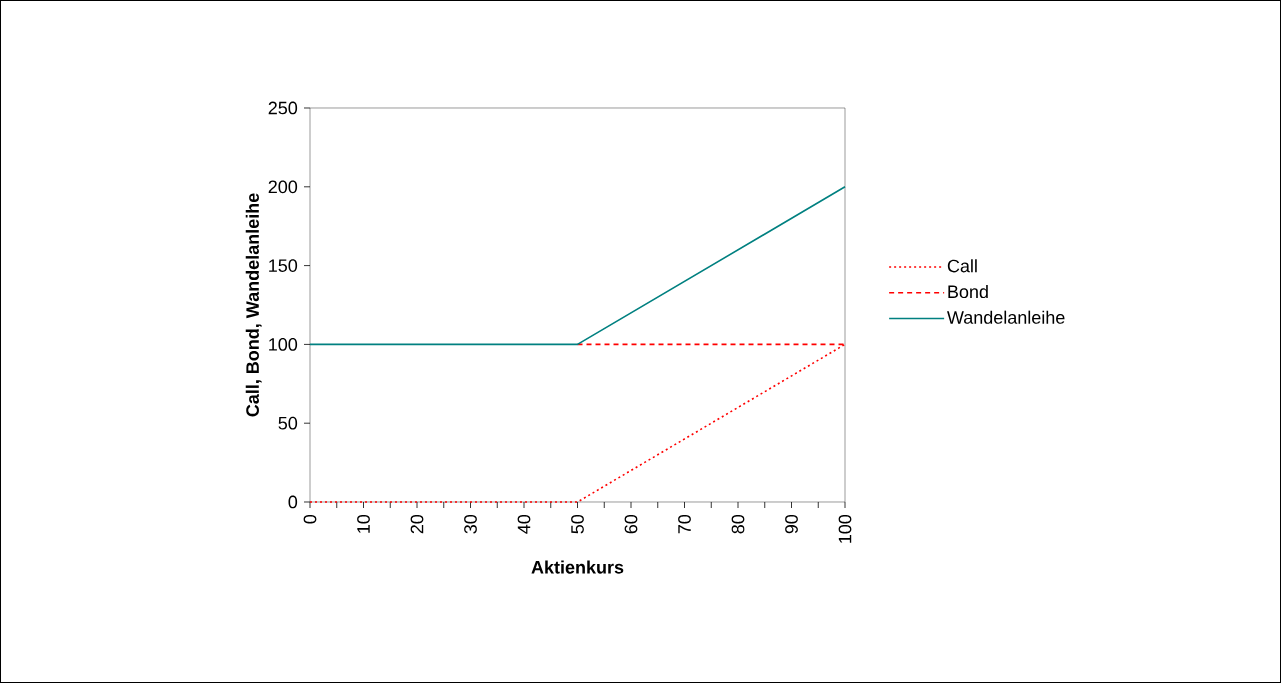  What do you see at coordinates (845, 528) in the screenshot?
I see `x-tick-label: 100` at bounding box center [845, 528].